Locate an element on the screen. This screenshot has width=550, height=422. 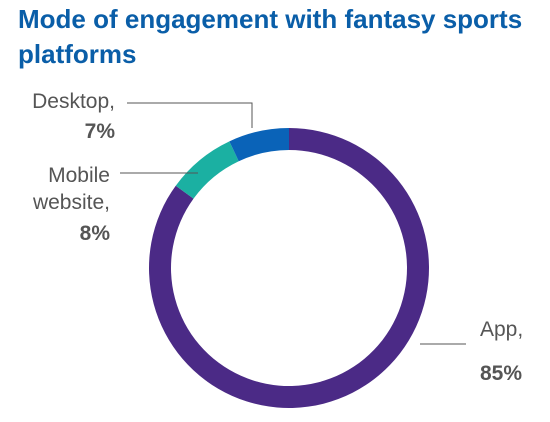
slice-label-app: App, is located at coordinates (501, 329).